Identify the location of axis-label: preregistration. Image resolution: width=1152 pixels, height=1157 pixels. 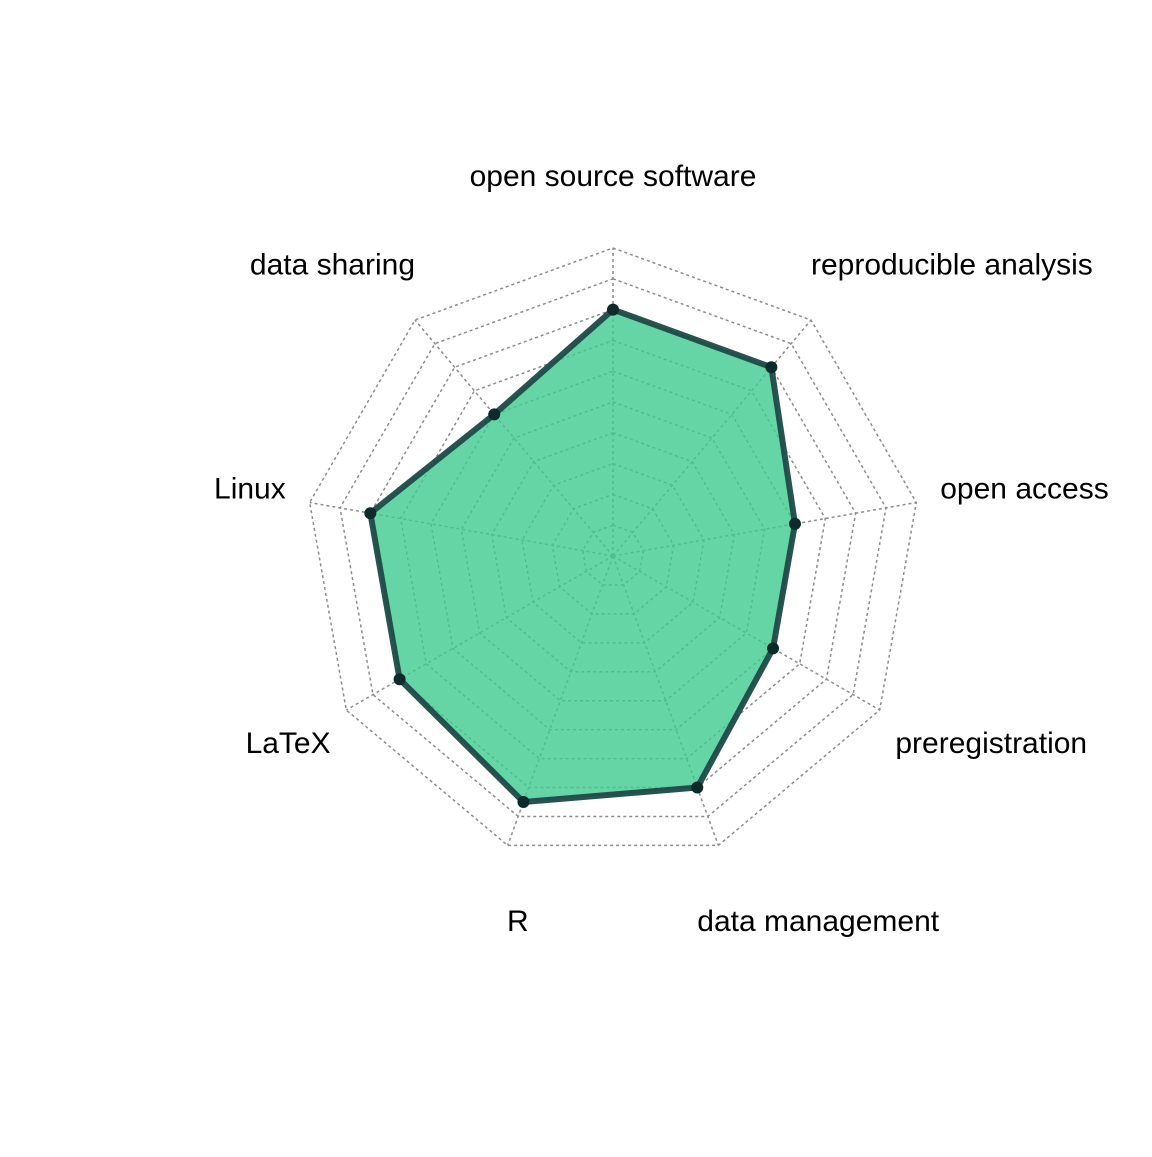
(991, 743).